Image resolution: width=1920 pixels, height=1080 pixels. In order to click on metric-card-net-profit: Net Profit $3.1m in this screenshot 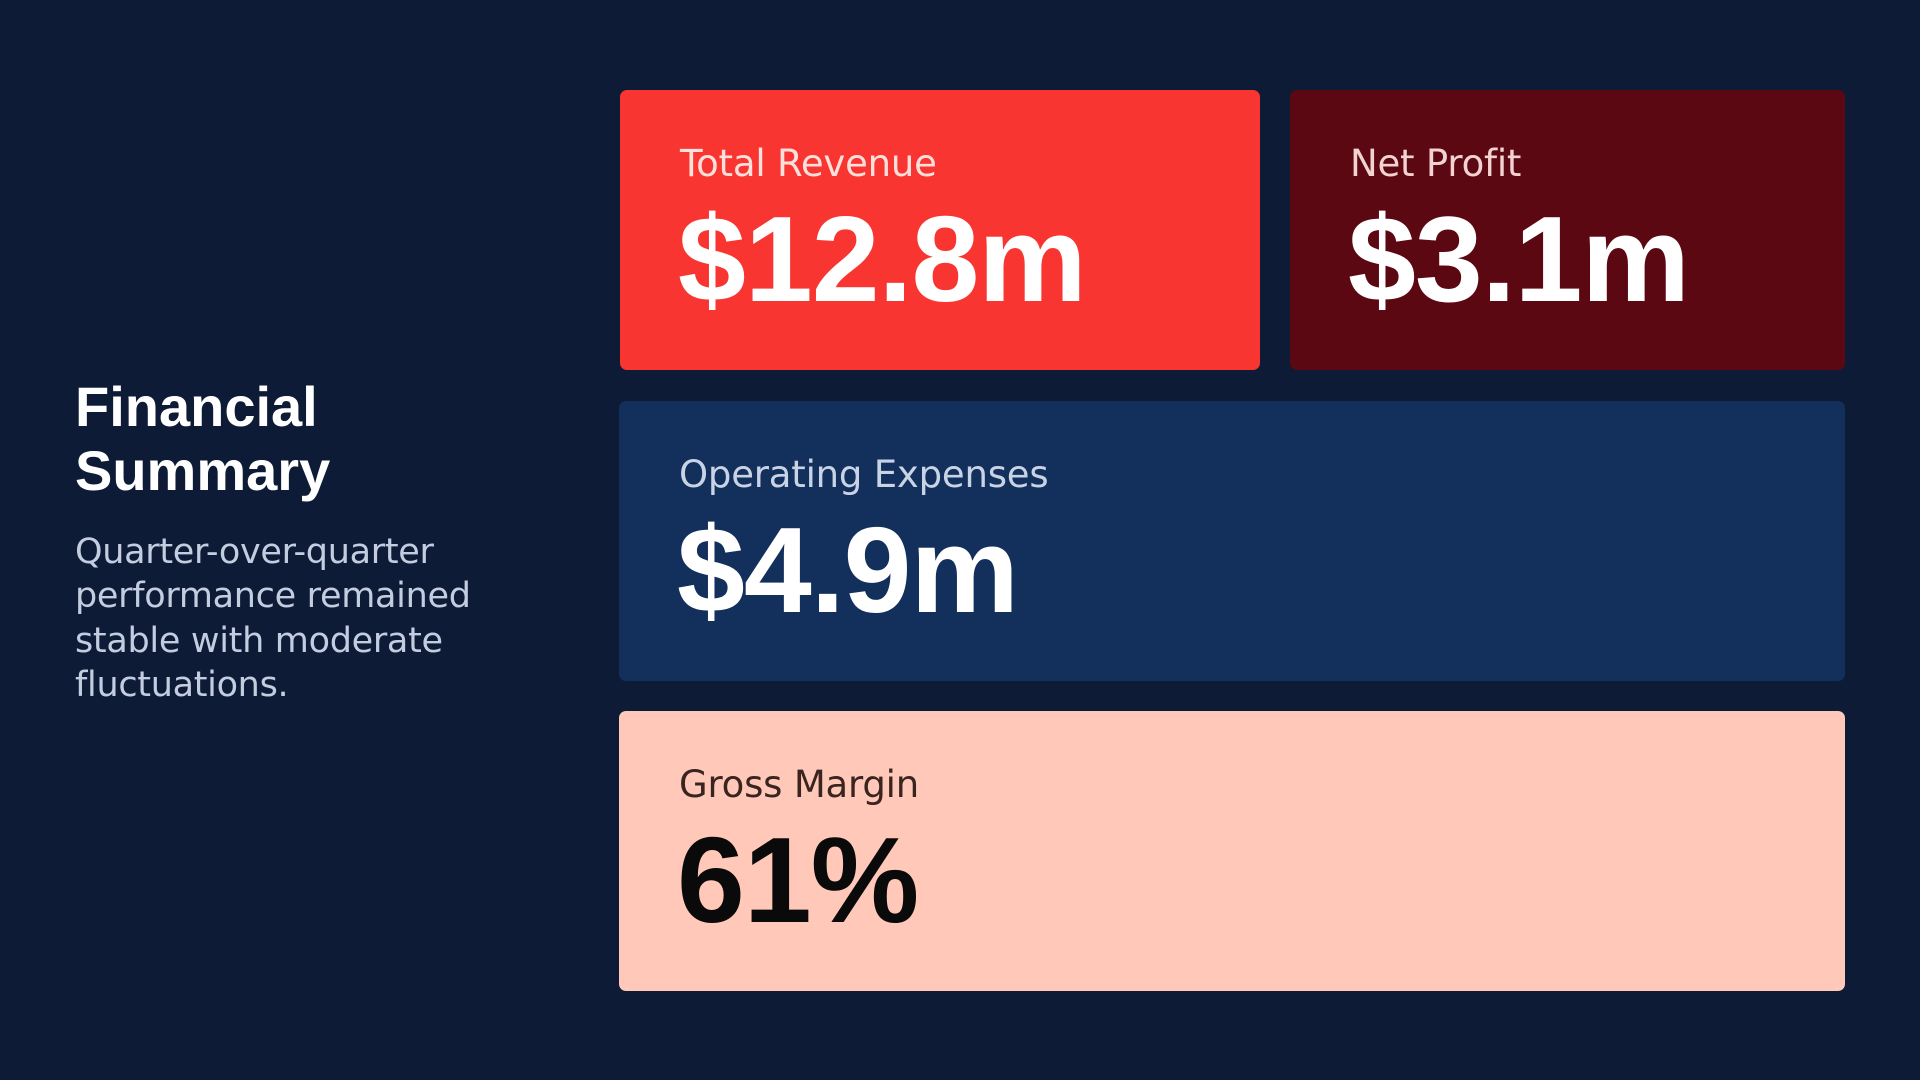, I will do `click(1567, 230)`.